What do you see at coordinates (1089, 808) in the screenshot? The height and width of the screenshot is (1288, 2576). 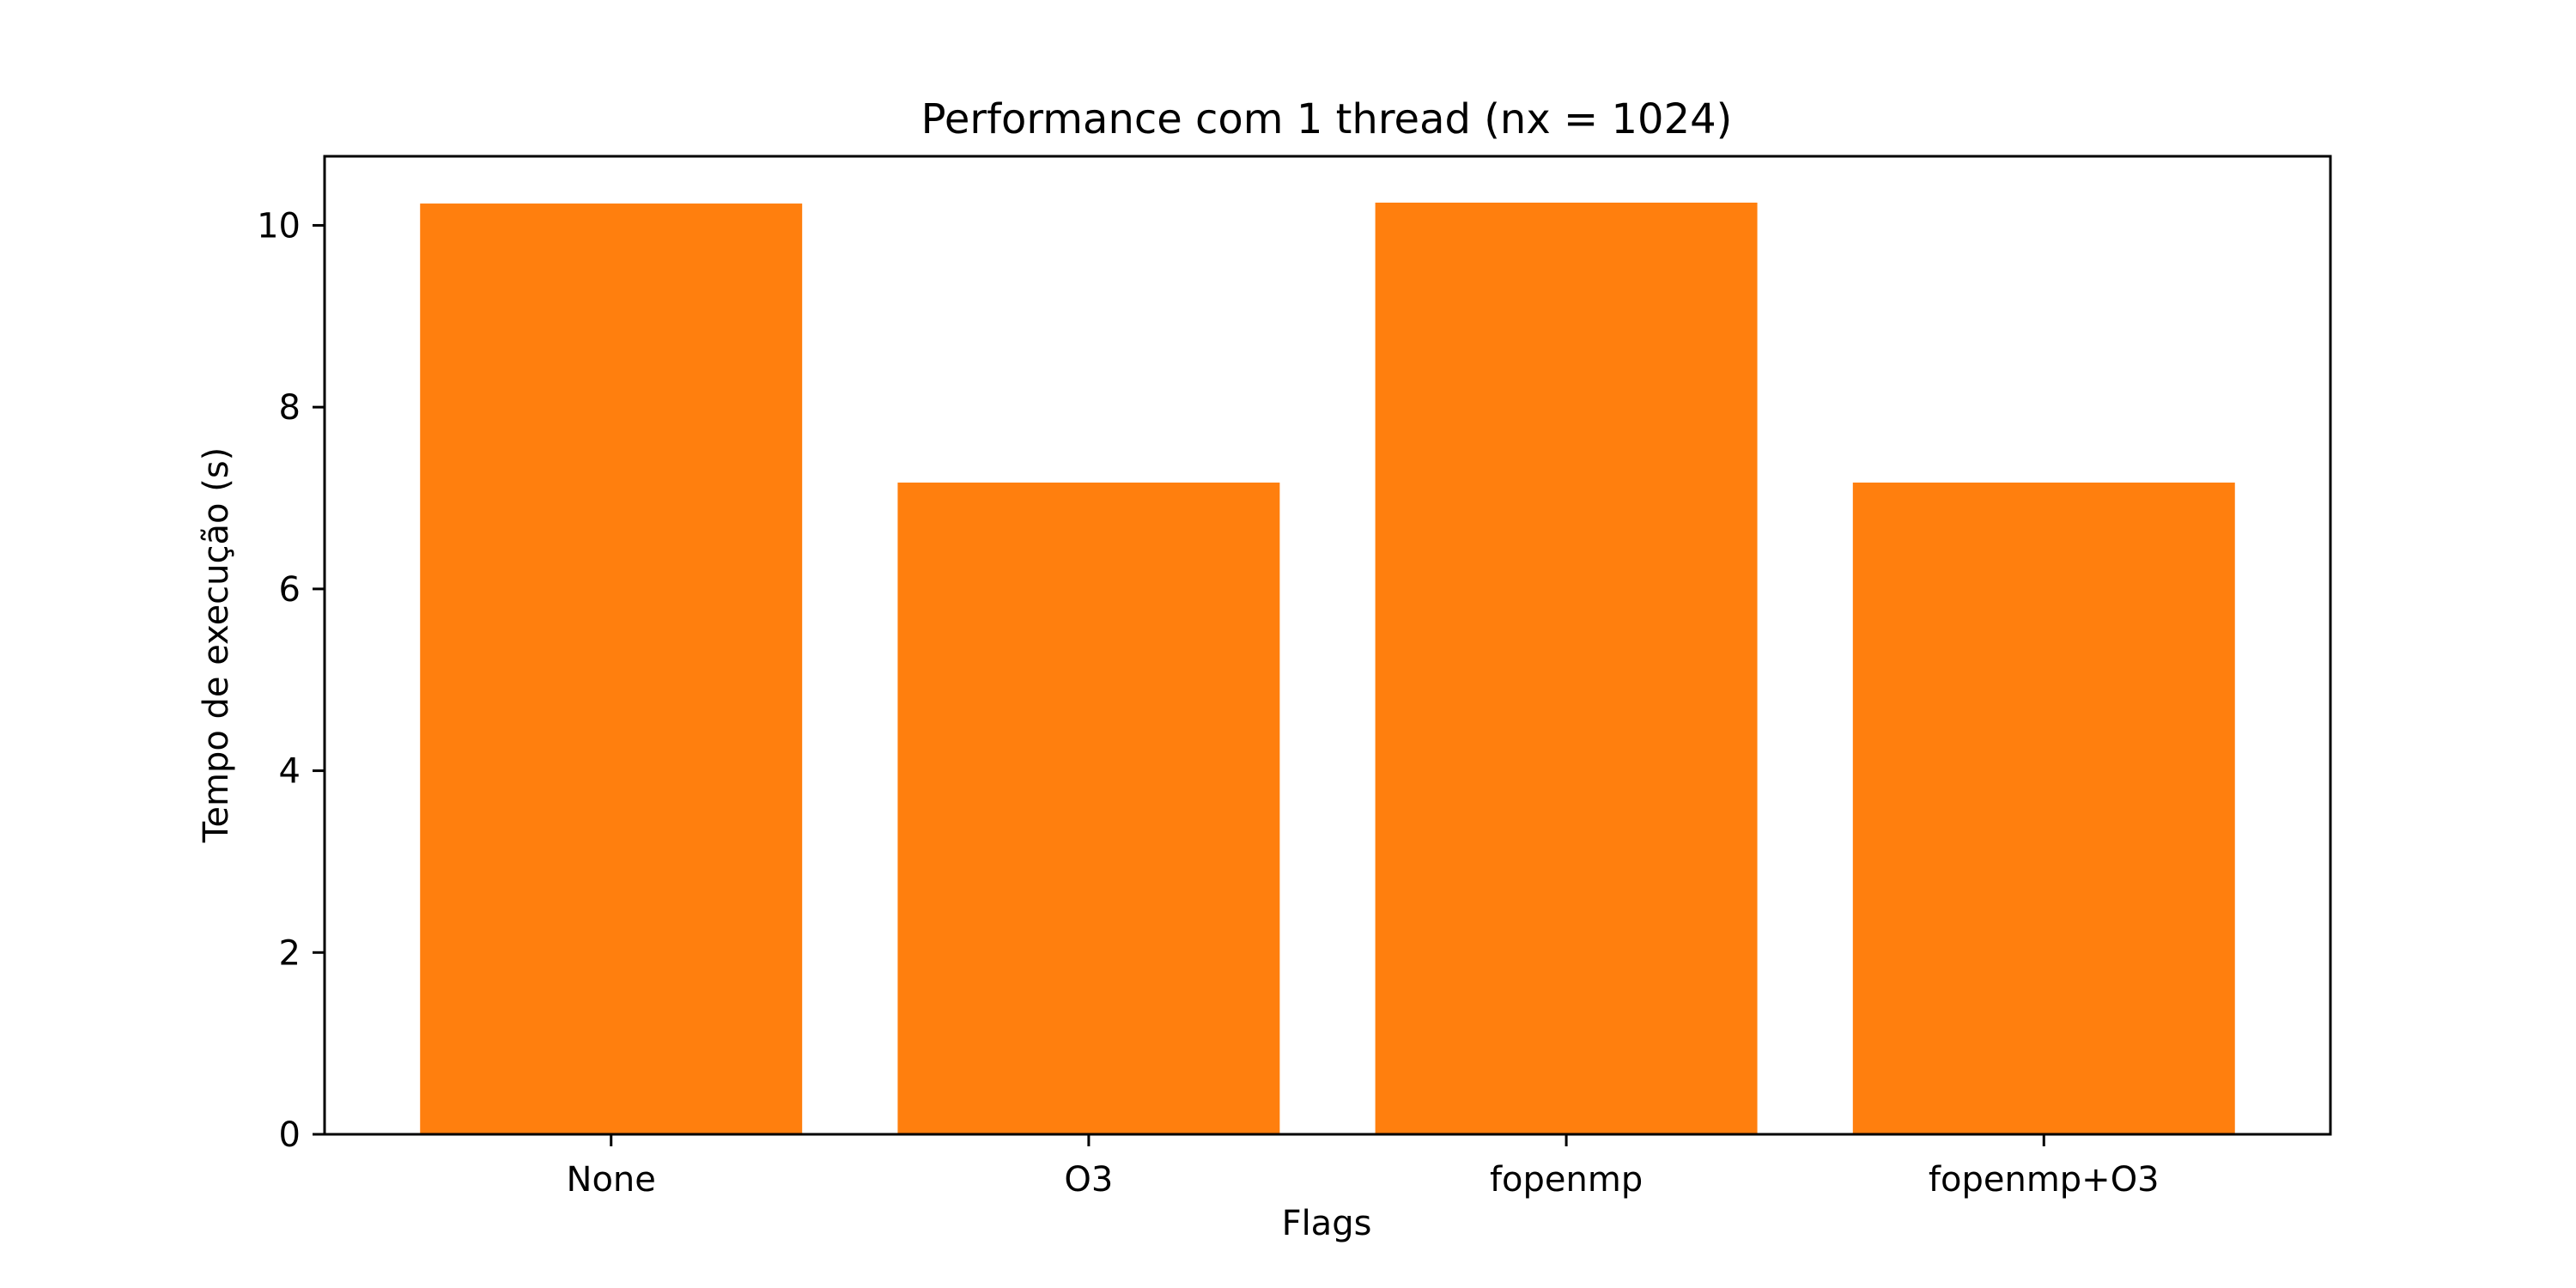 I see `bar-o3` at bounding box center [1089, 808].